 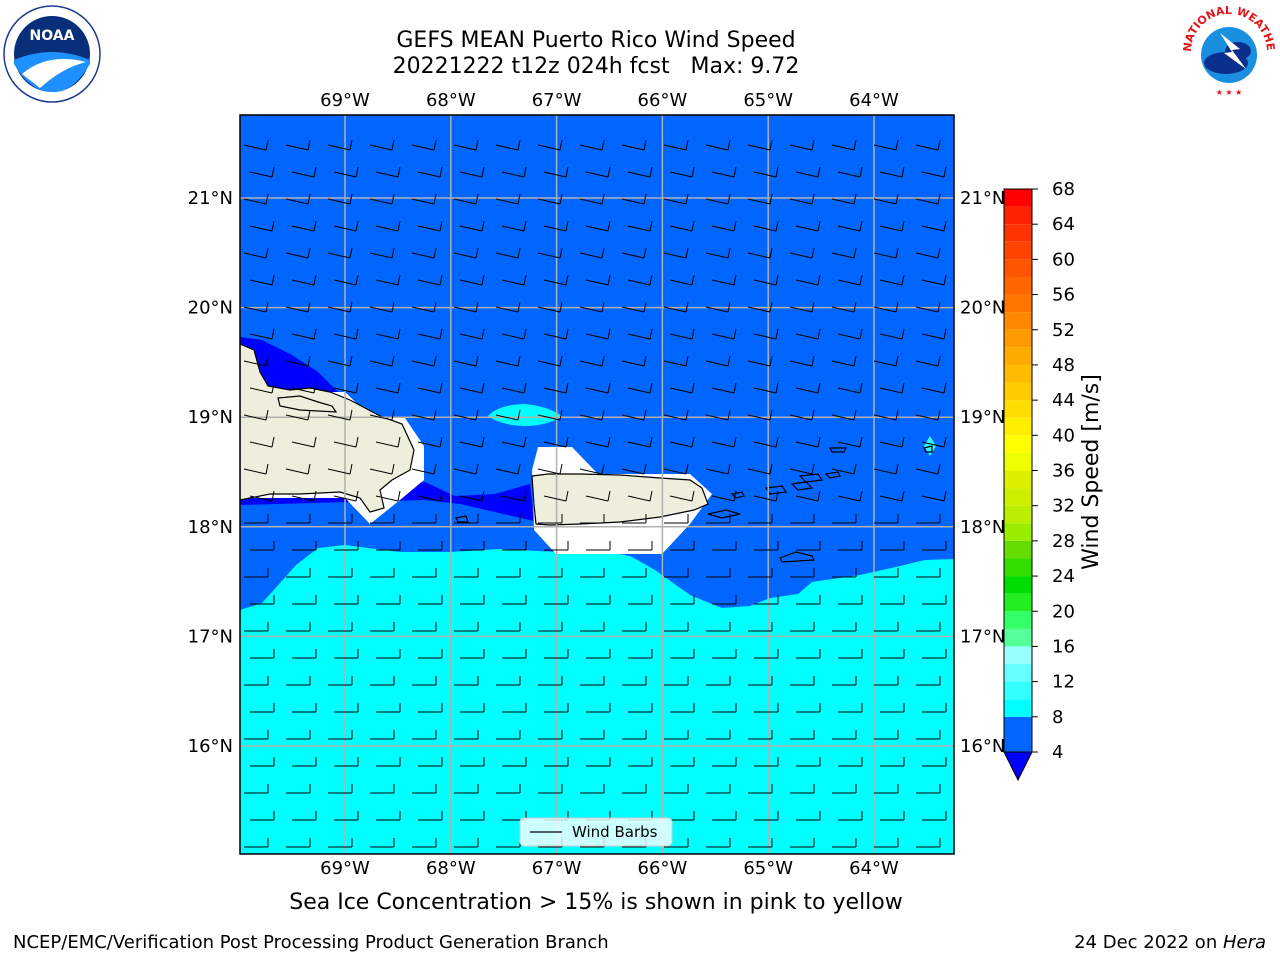 I want to click on lon-tick-label: 68°W, so click(x=451, y=868).